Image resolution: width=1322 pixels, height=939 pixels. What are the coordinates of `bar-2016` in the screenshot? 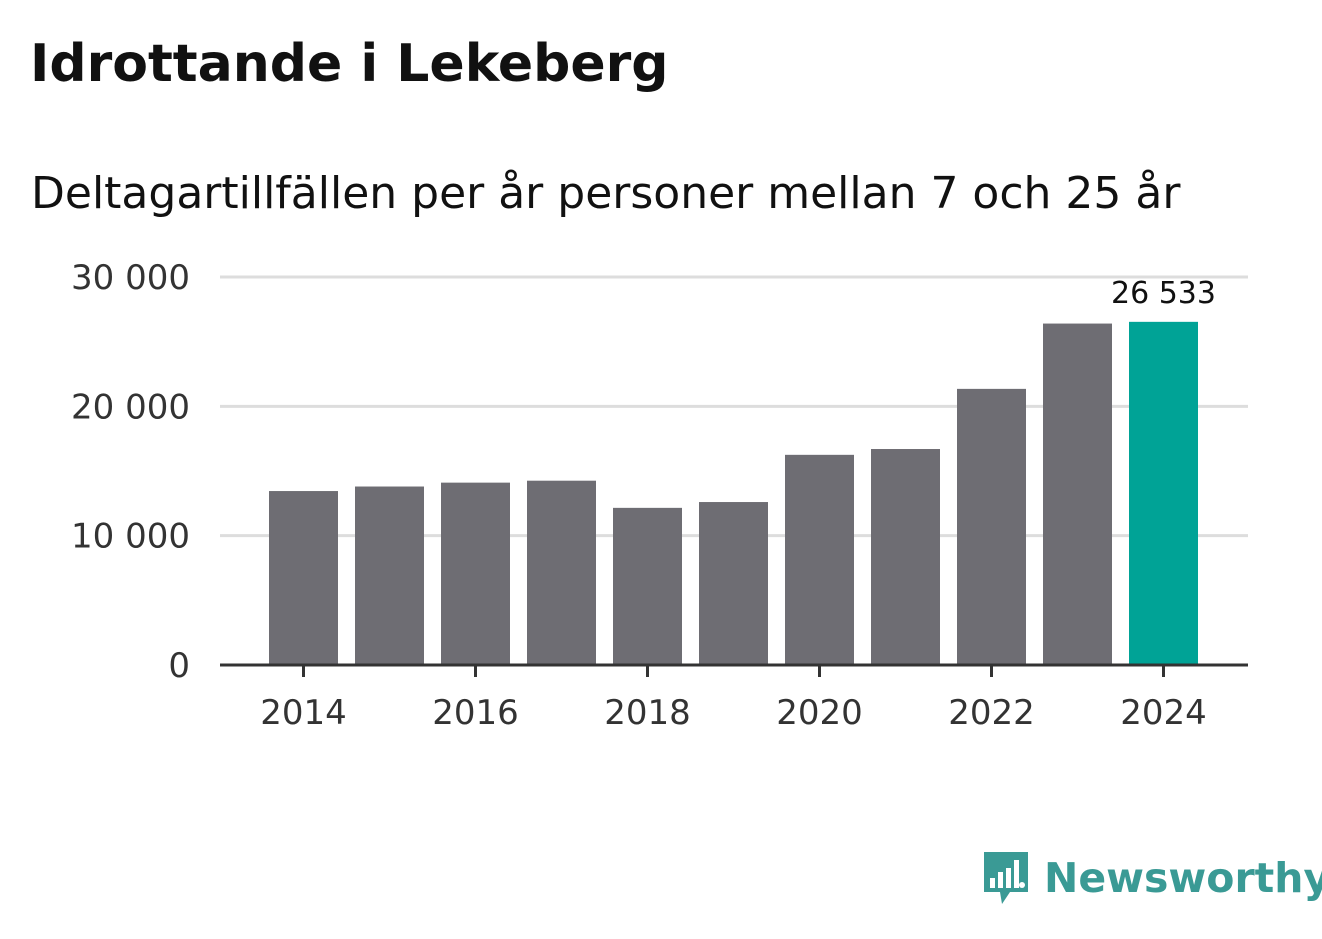 It's located at (475, 573).